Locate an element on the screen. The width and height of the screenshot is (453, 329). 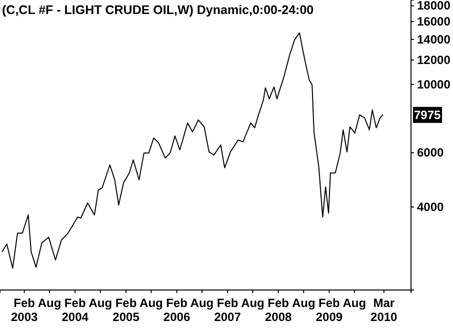
annotation: 7975 is located at coordinates (428, 115).